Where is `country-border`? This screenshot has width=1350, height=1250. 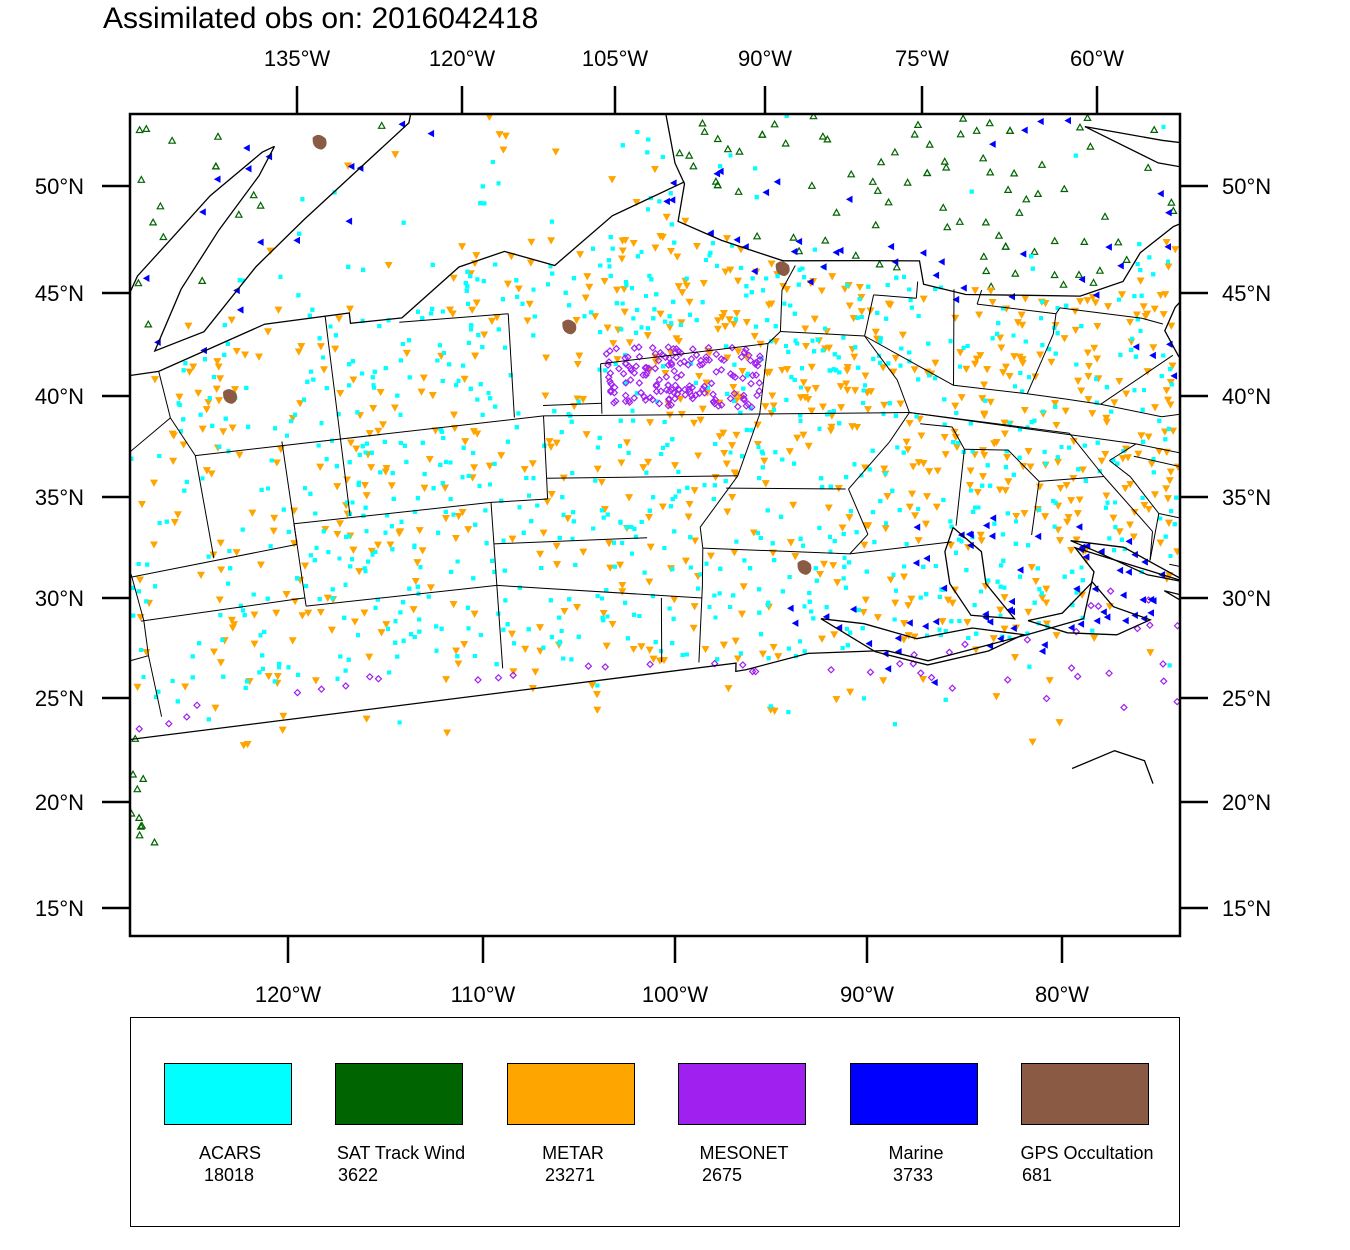
country-border is located at coordinates (407, 279).